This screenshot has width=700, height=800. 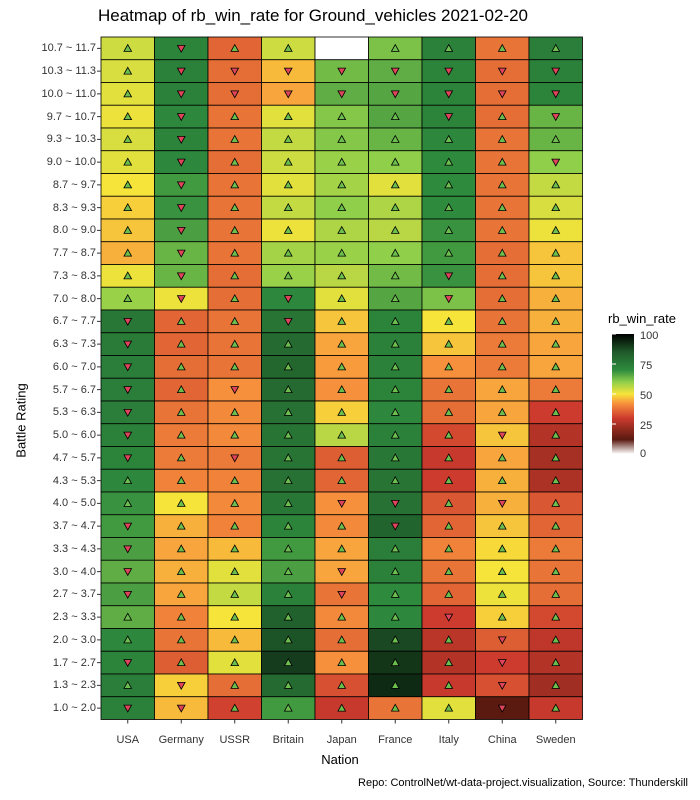 What do you see at coordinates (71, 116) in the screenshot?
I see `y-tick-label: 9.7 ~ 10.7` at bounding box center [71, 116].